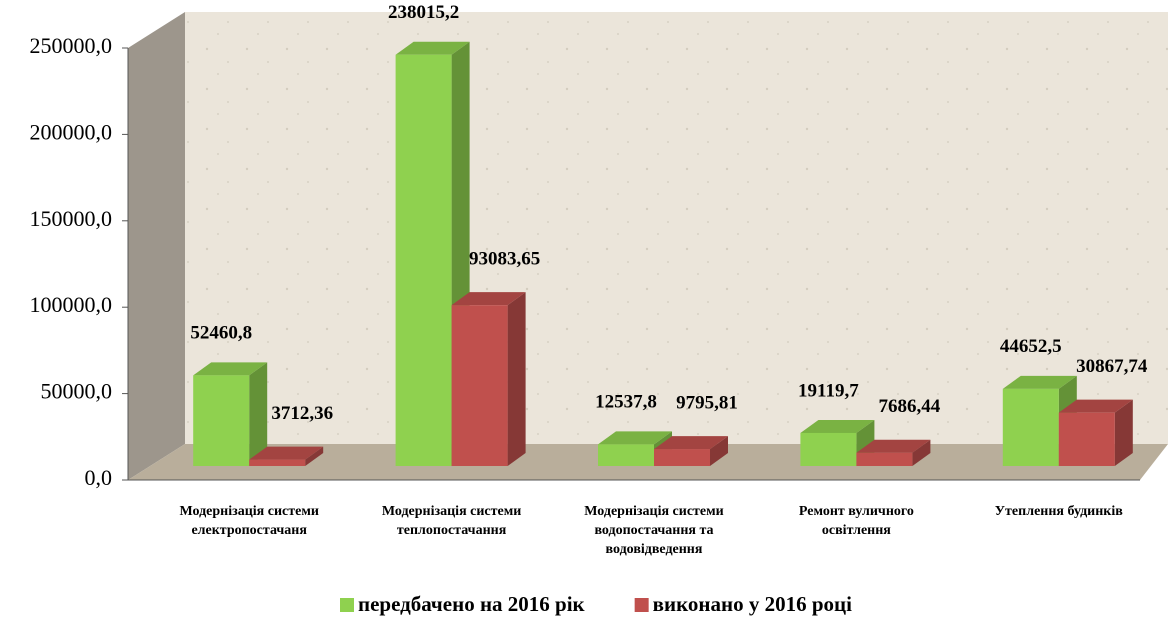 The height and width of the screenshot is (634, 1168). Describe the element at coordinates (504, 259) in the screenshot. I see `value-label: 93083,65` at that location.